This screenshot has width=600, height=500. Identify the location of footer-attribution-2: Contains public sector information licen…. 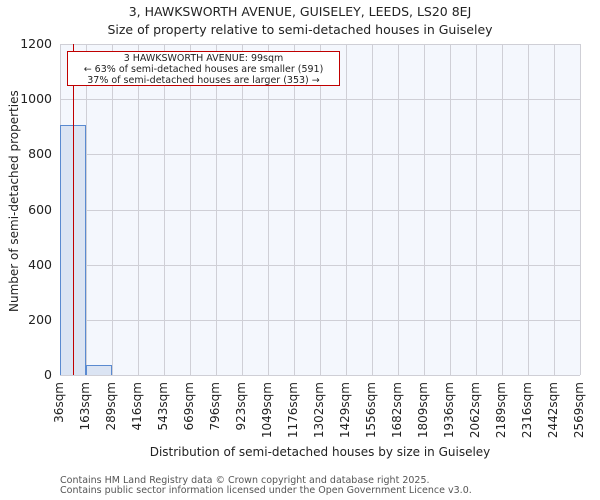
(266, 490).